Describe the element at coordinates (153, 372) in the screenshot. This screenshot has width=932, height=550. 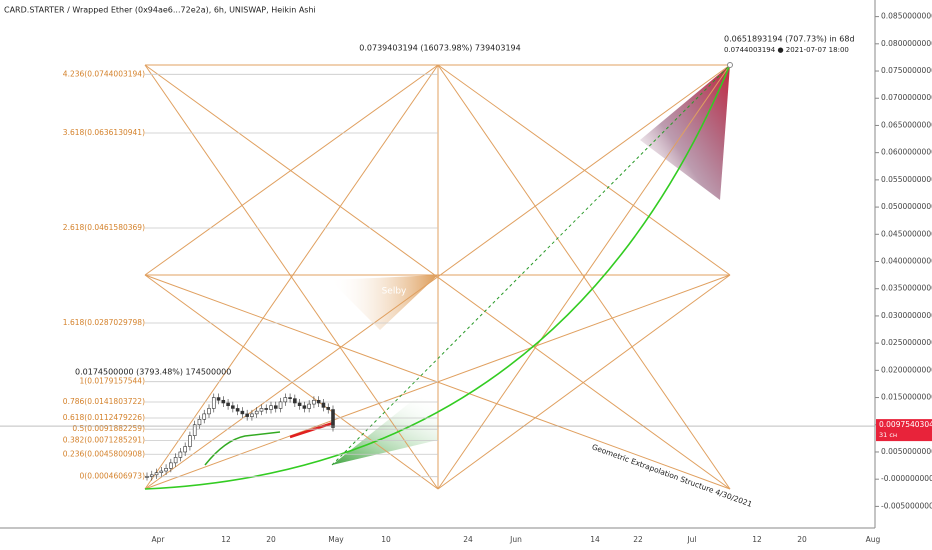
I see `annotation: 0.0174500000 (3793.48%) 174500000` at that location.